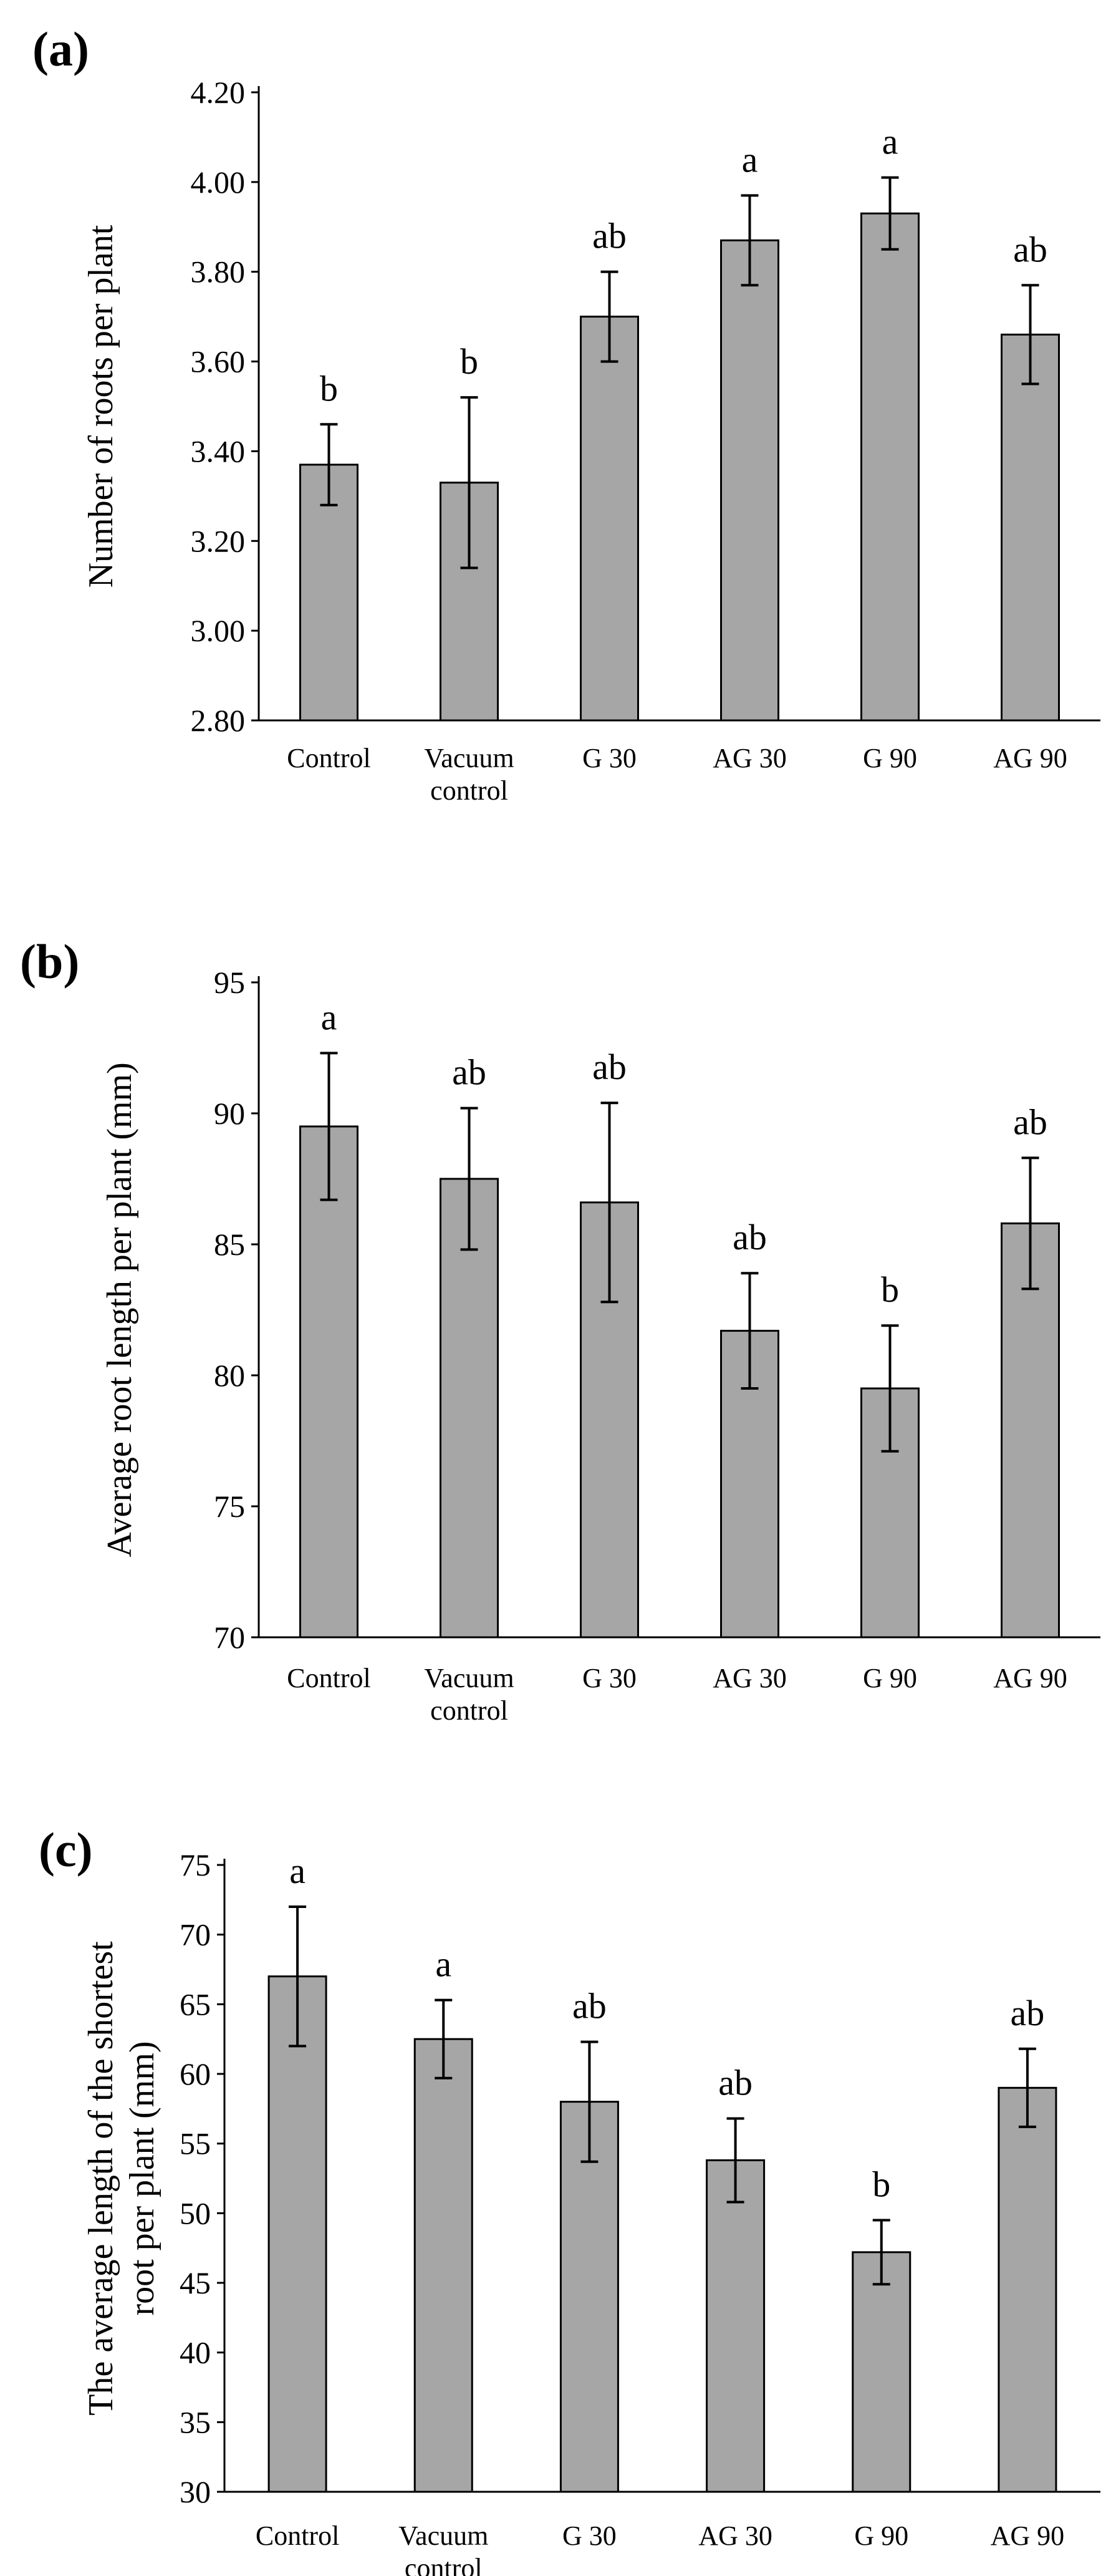 This screenshot has height=2576, width=1116. What do you see at coordinates (101, 407) in the screenshot?
I see `y-axis-title: Number of roots per plant` at bounding box center [101, 407].